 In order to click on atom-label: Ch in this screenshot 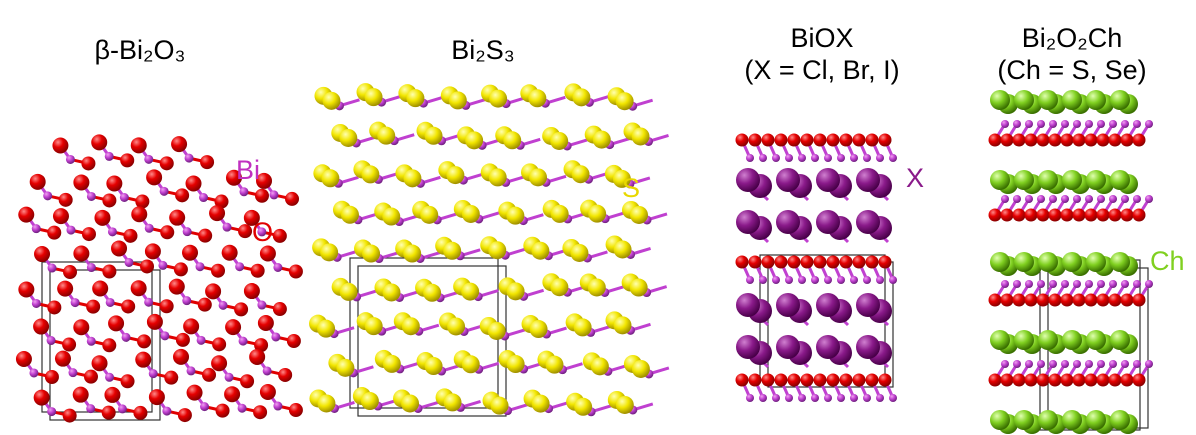, I will do `click(1167, 261)`.